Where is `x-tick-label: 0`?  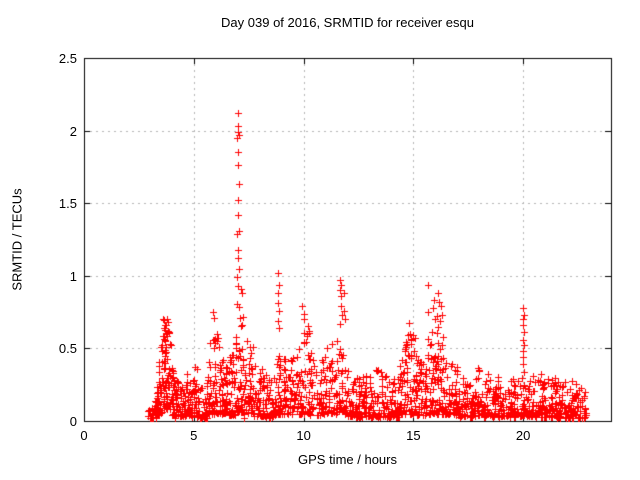
x-tick-label: 0 is located at coordinates (84, 435).